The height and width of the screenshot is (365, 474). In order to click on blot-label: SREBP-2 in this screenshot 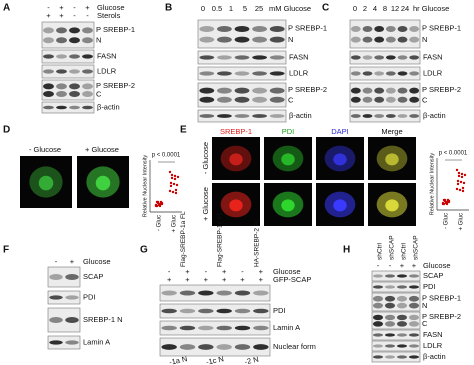, I will do `click(445, 316)`.